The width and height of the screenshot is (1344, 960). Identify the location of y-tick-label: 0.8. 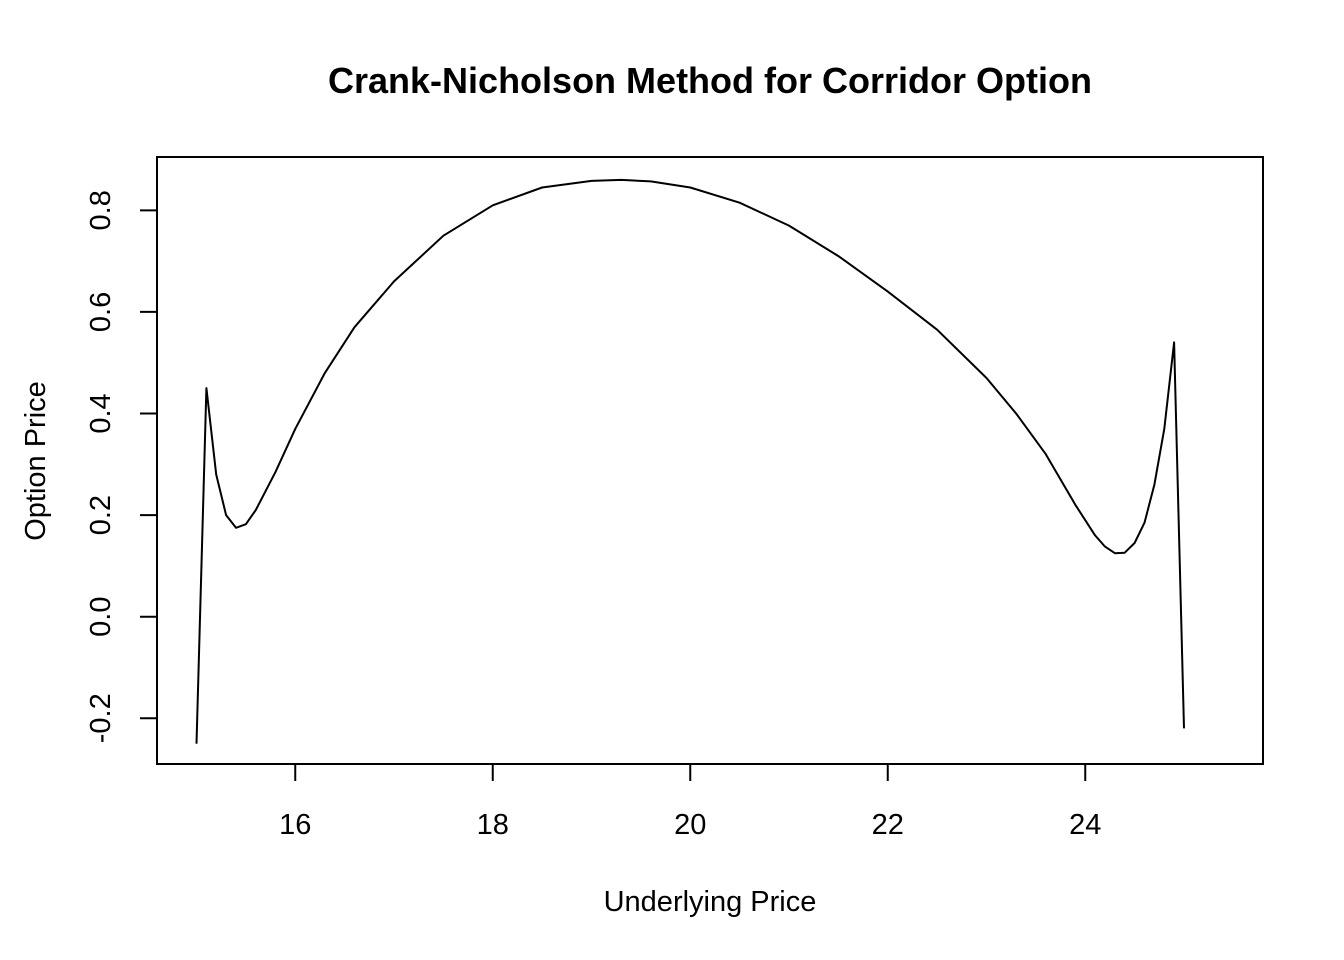
(101, 210).